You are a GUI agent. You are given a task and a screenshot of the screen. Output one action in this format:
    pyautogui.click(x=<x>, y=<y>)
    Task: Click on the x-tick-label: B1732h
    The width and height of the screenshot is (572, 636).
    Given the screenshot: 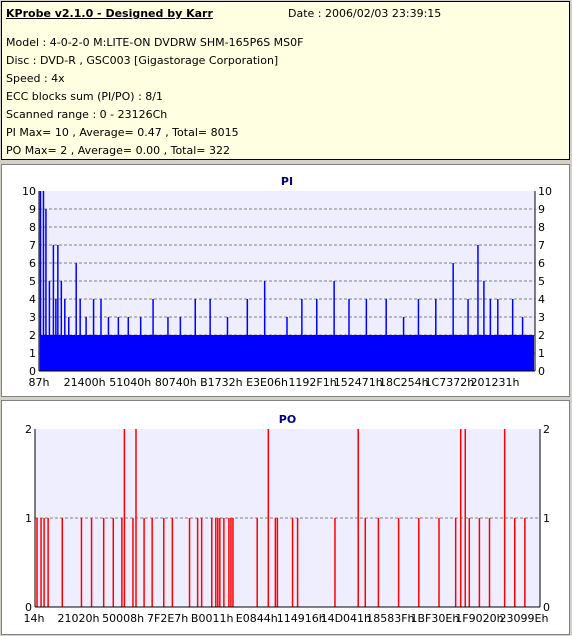 What is the action you would take?
    pyautogui.click(x=221, y=382)
    